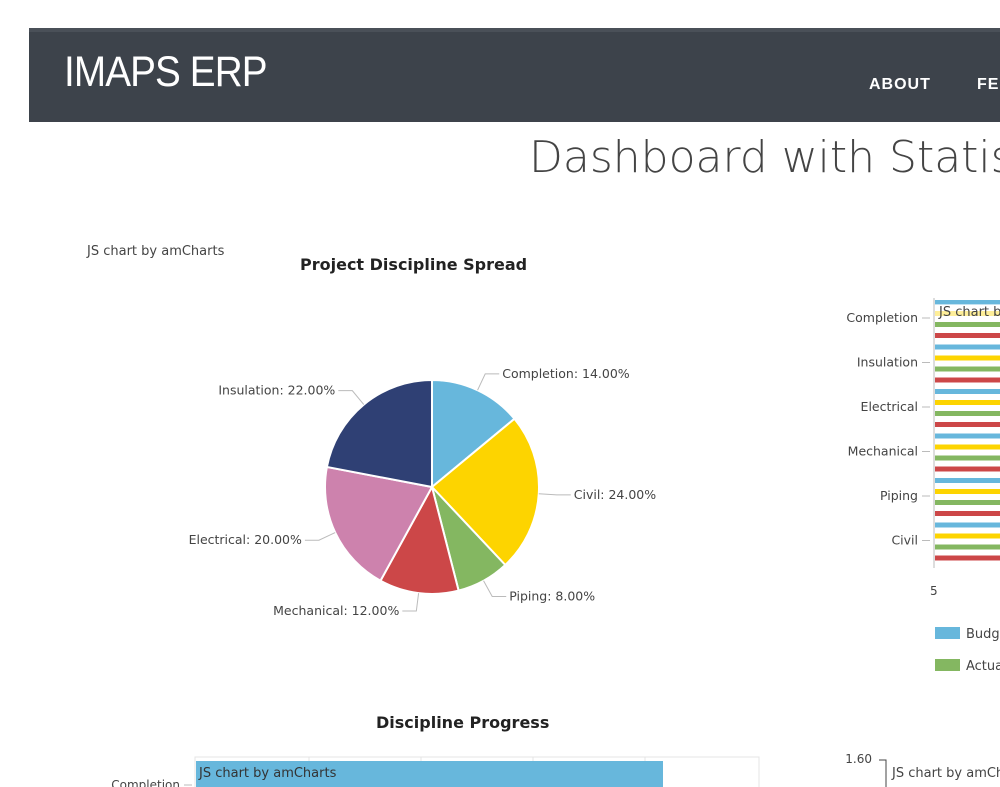 This screenshot has width=1000, height=787. I want to click on plot-area, so click(477, 771).